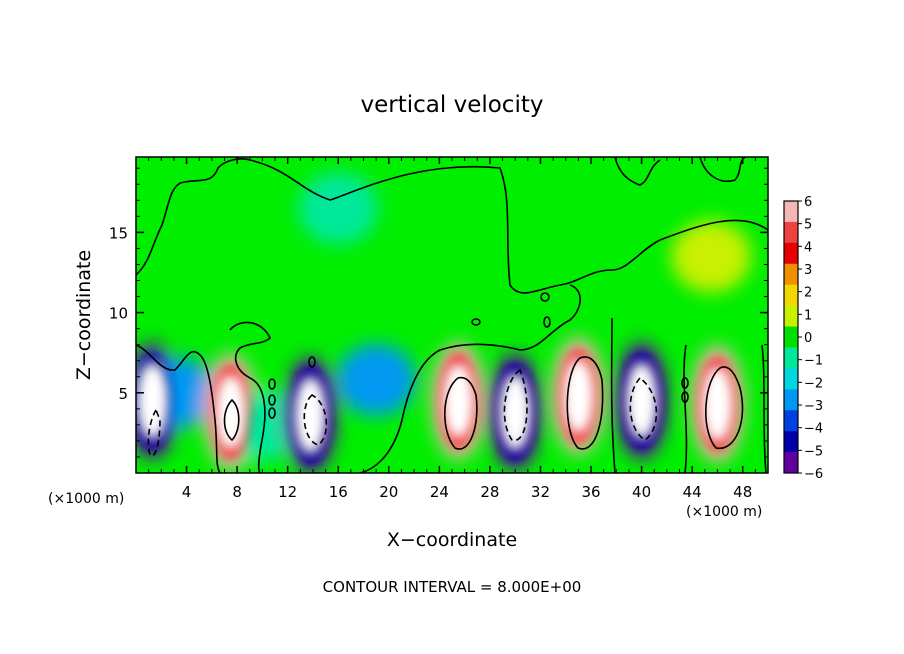  I want to click on y-tick-label-10: 10, so click(118, 314).